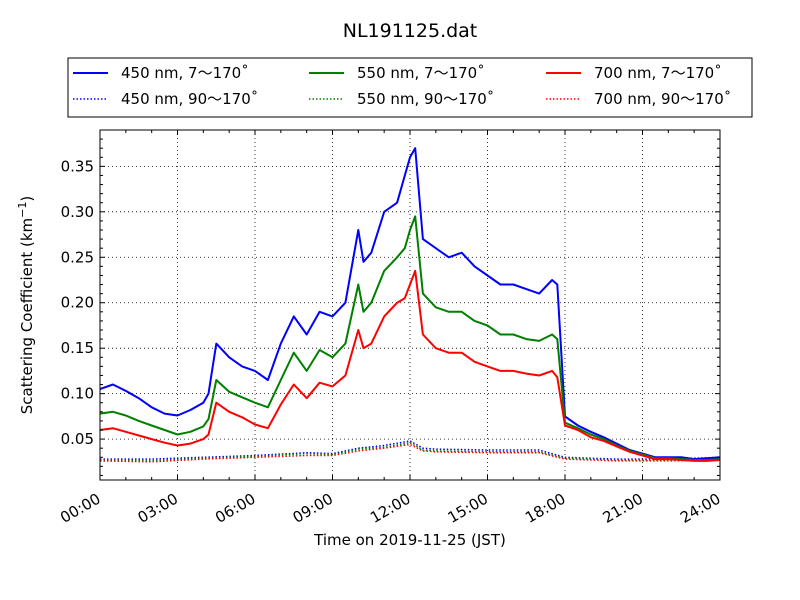 This screenshot has height=600, width=800. What do you see at coordinates (421, 73) in the screenshot?
I see `legend-label: 550 nm, 7～170˚` at bounding box center [421, 73].